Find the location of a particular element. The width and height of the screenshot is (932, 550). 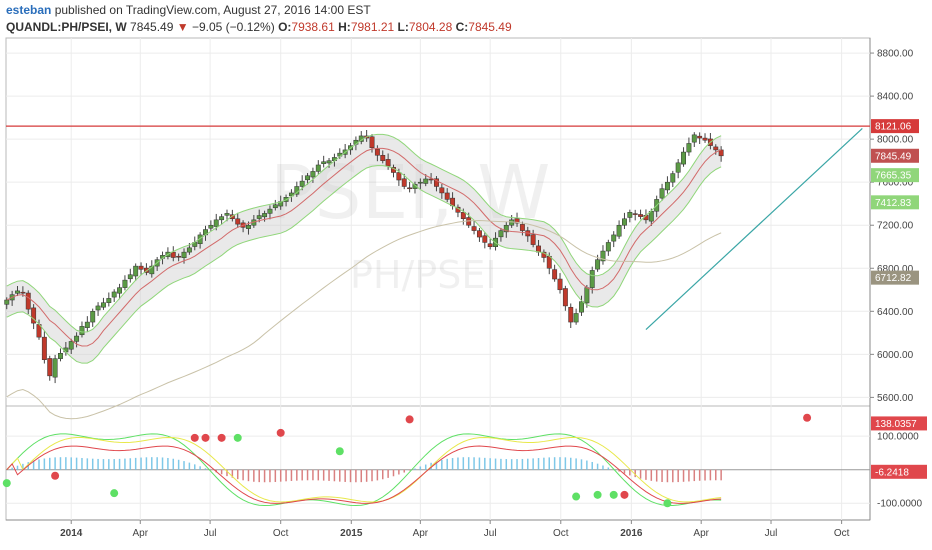

y-tick-label: 8800.00 is located at coordinates (895, 54).